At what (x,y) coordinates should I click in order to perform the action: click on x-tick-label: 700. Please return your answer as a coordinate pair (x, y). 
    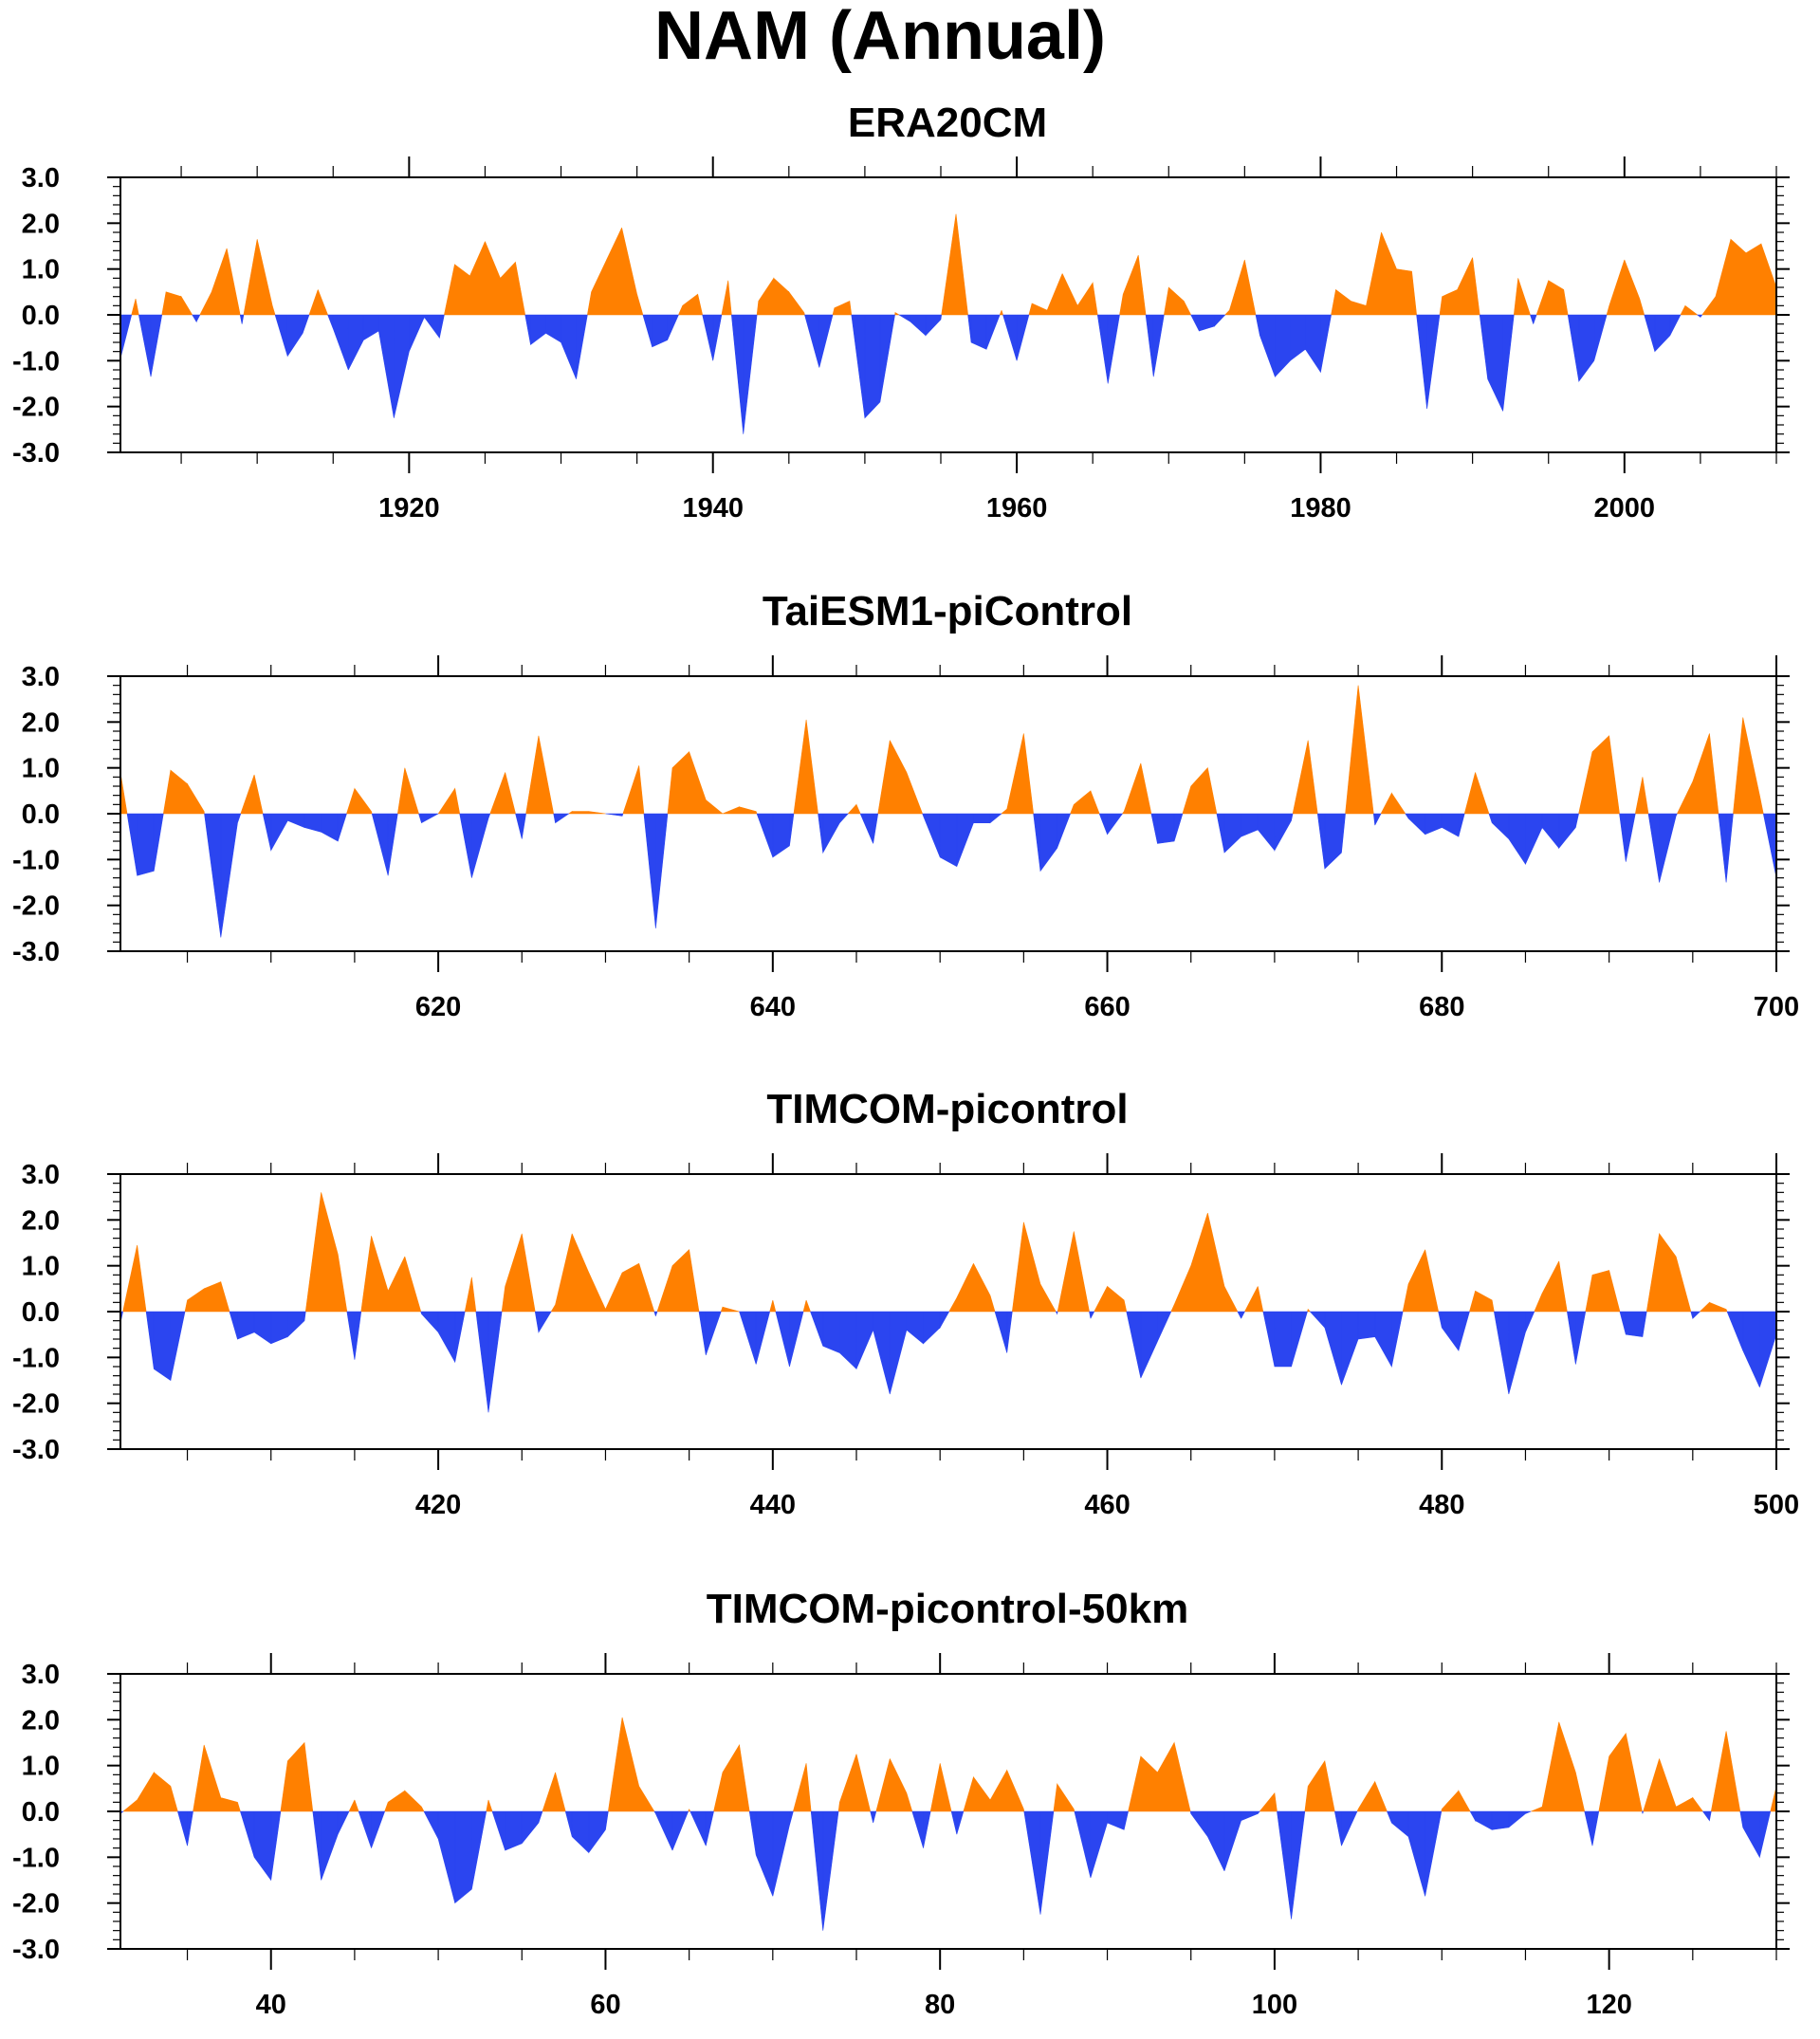
    Looking at the image, I should click on (1777, 1007).